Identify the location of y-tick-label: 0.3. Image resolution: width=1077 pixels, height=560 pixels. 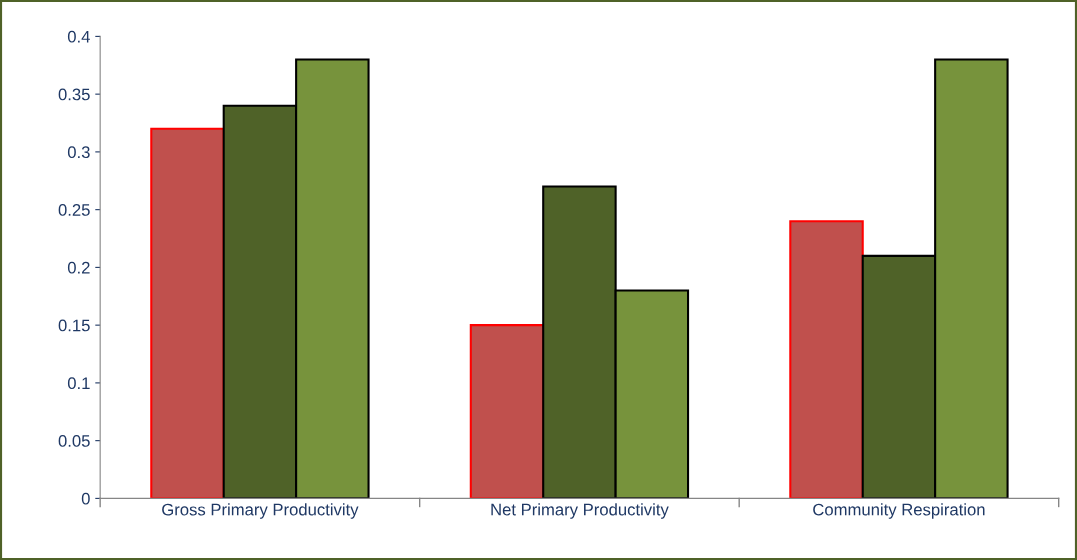
(78, 152).